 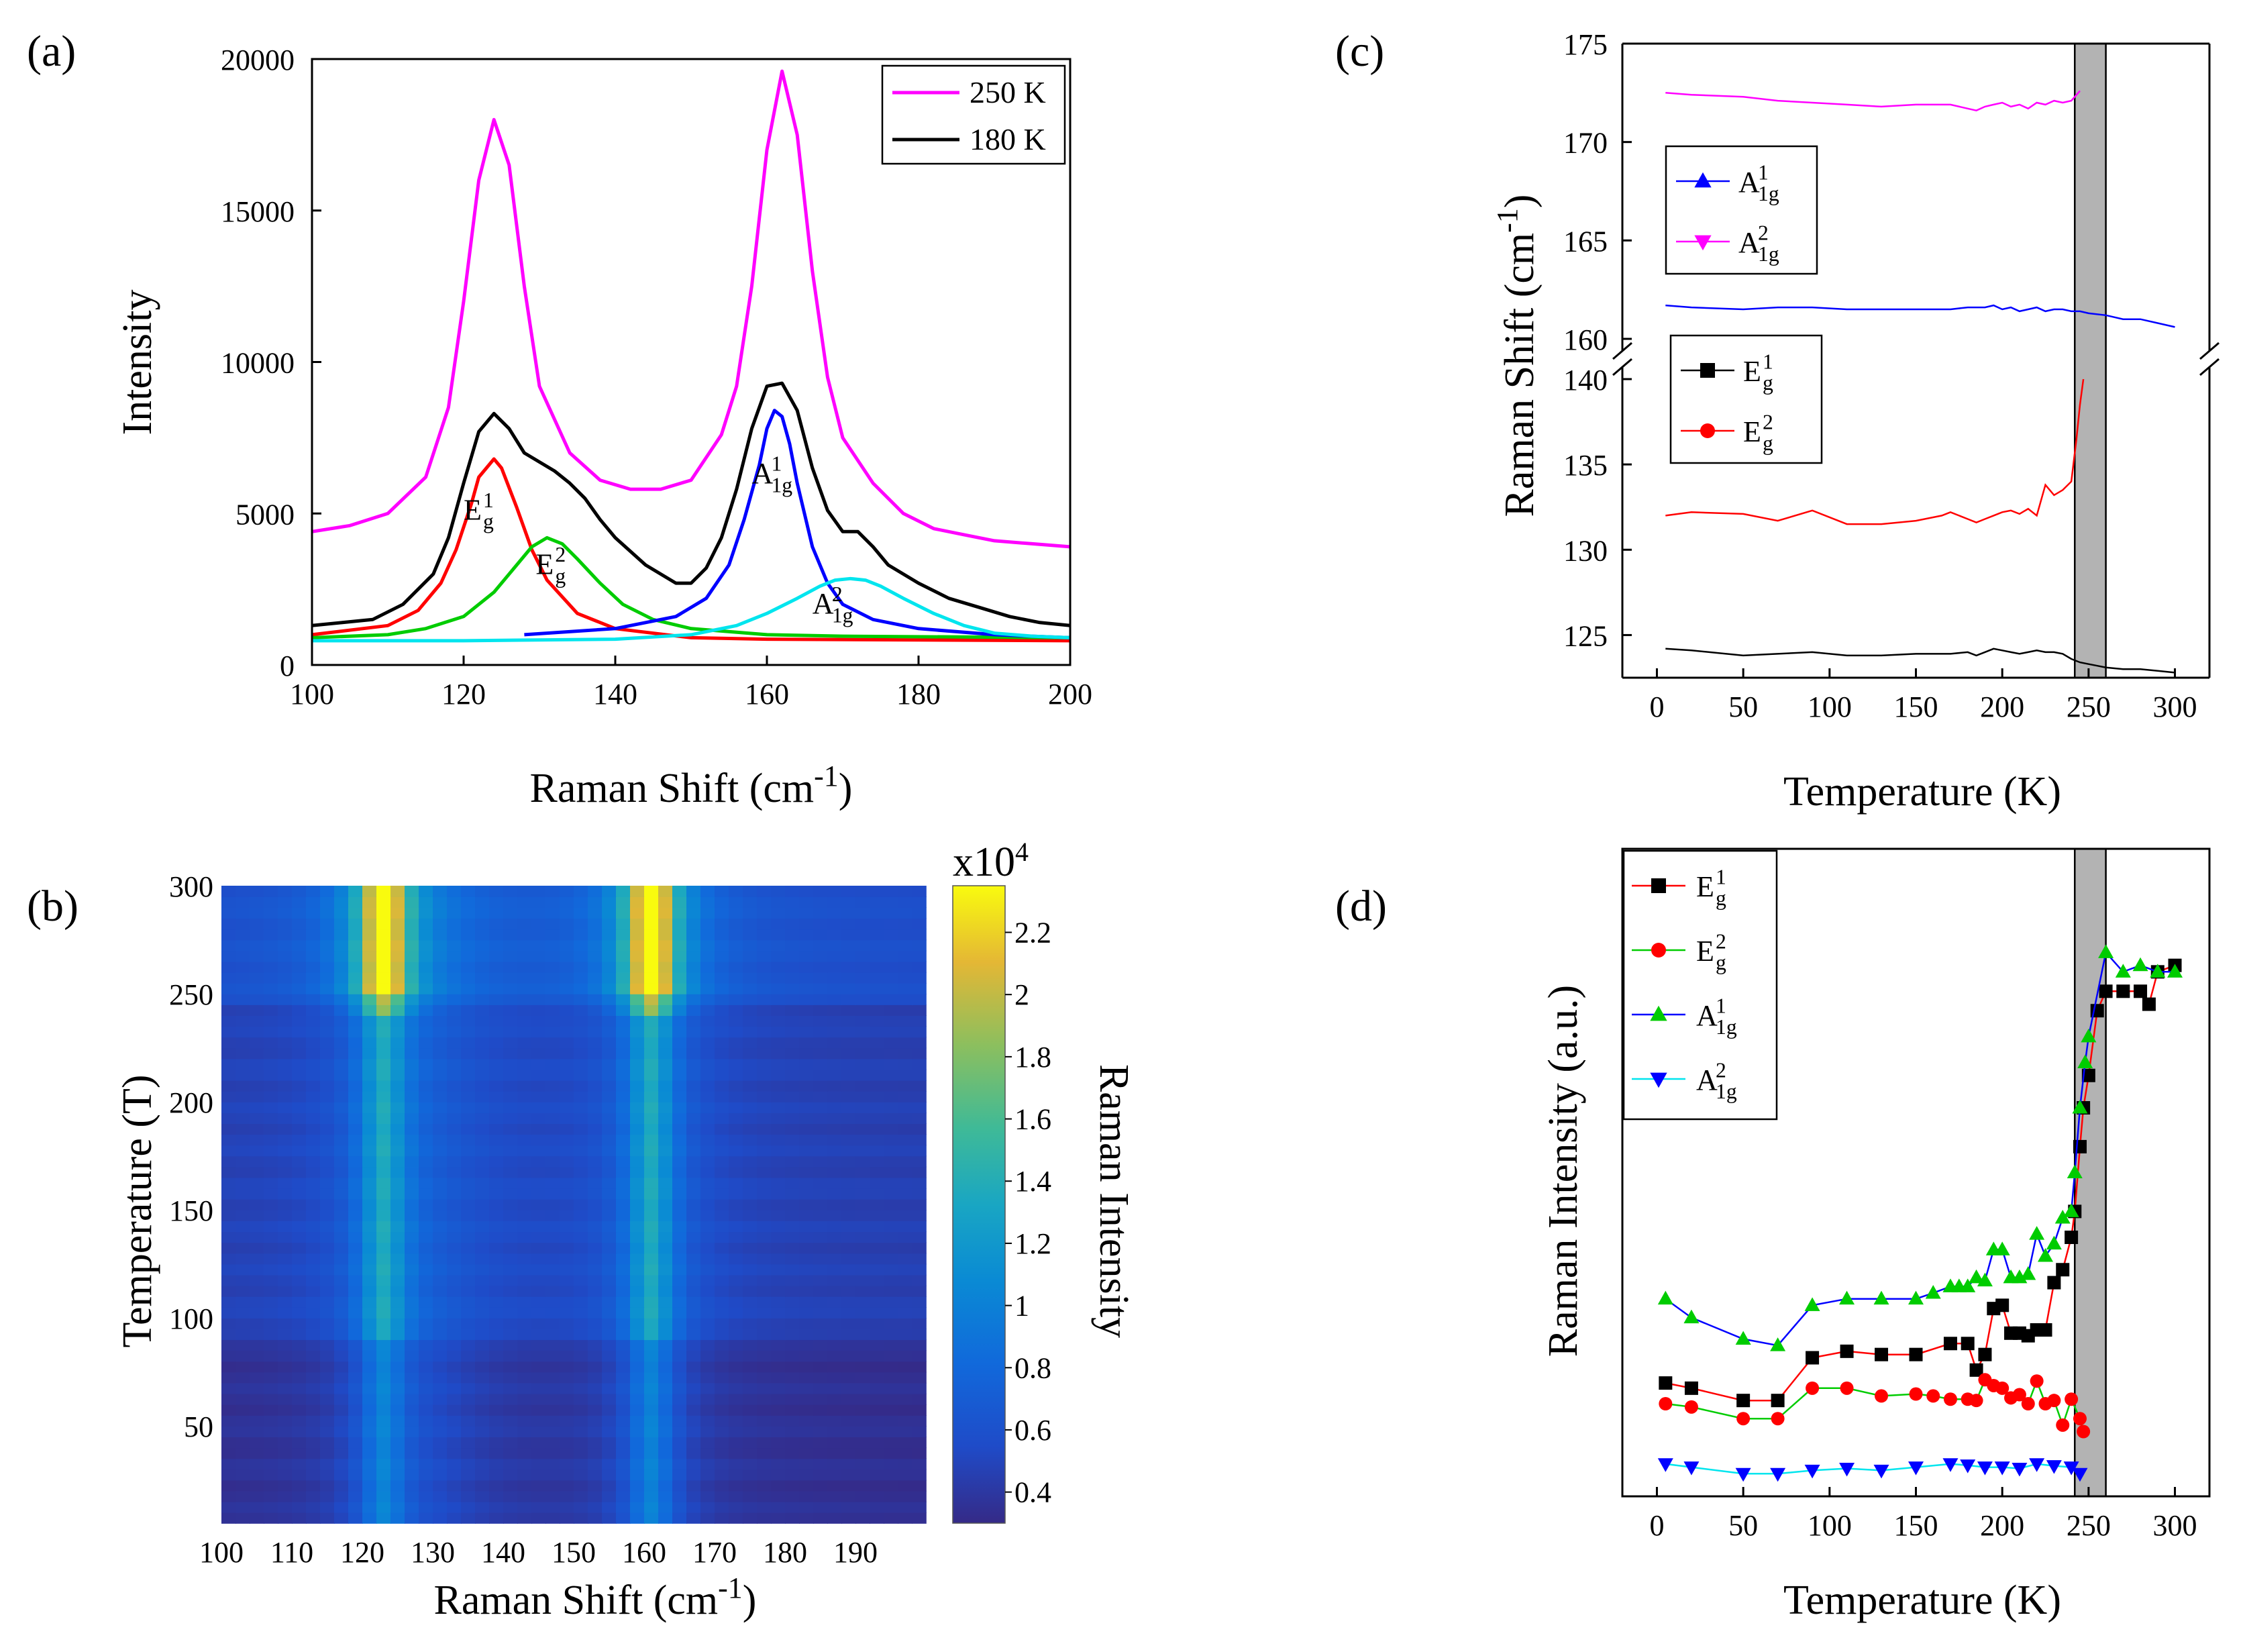 What do you see at coordinates (837, 594) in the screenshot?
I see `panel-a-annotation-3-label-sup: 2` at bounding box center [837, 594].